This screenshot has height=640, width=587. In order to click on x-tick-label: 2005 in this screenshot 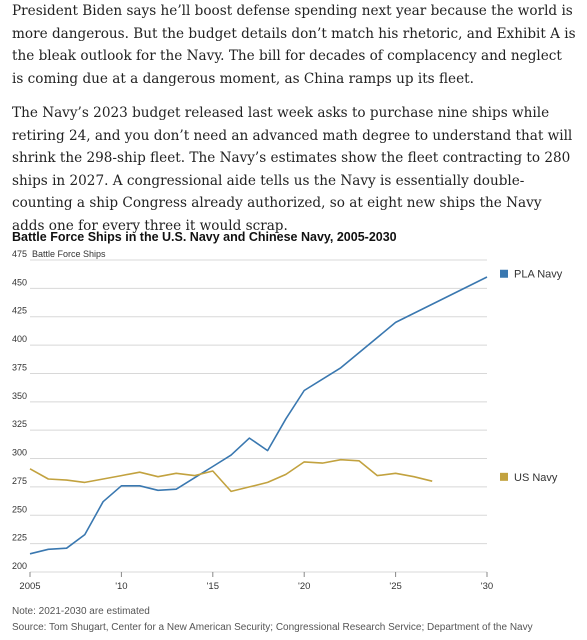, I will do `click(29, 586)`.